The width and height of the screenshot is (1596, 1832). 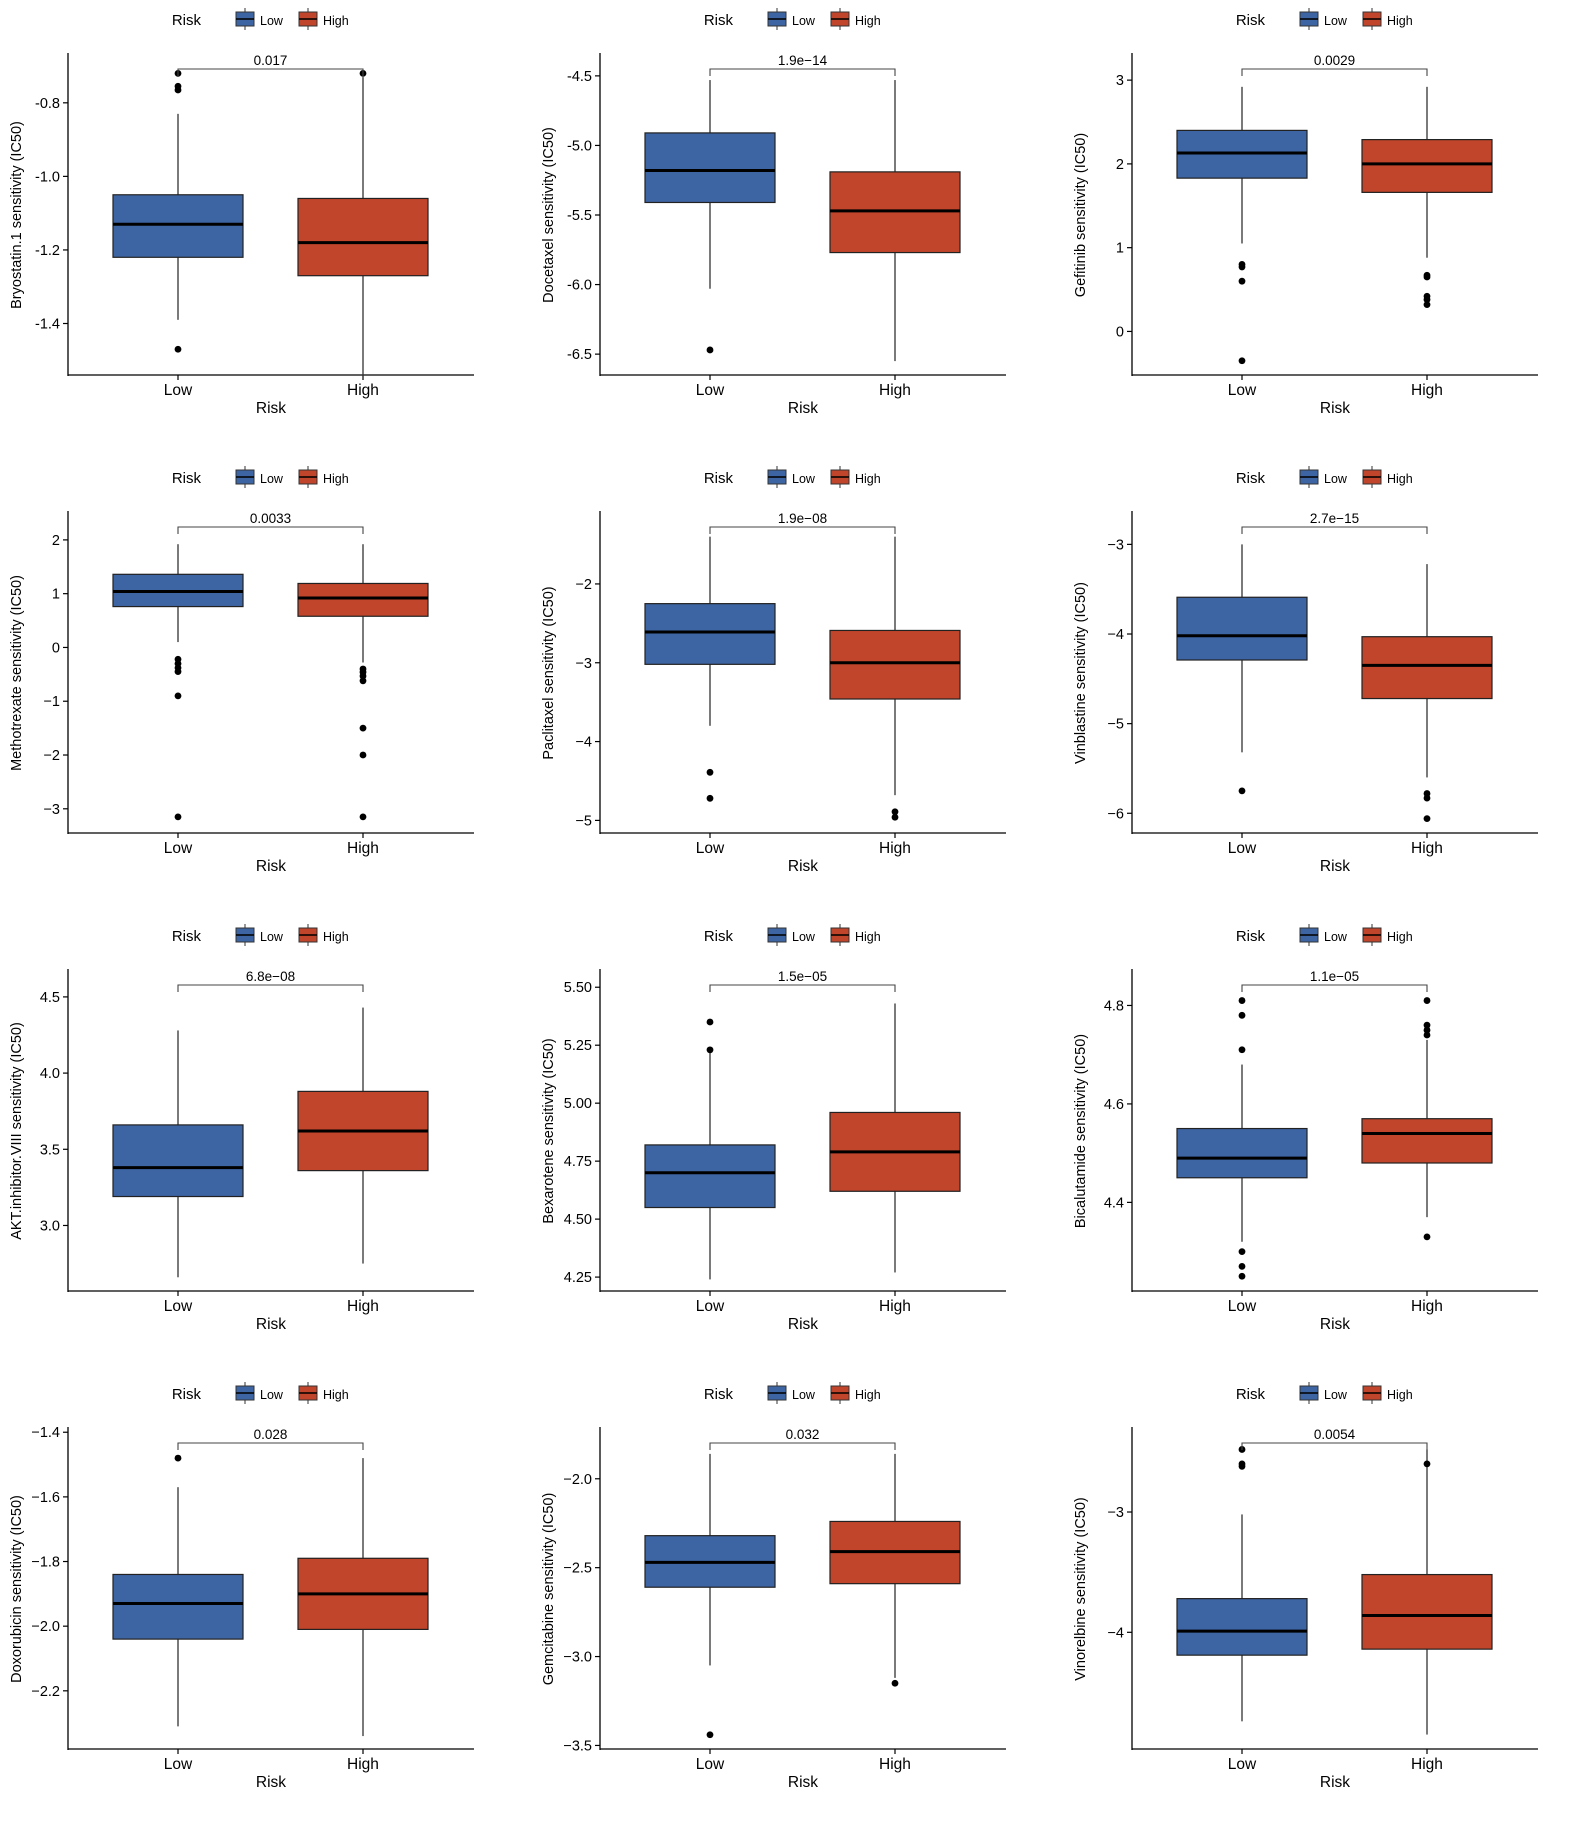 What do you see at coordinates (1114, 1105) in the screenshot?
I see `y-tick-label: 4.6` at bounding box center [1114, 1105].